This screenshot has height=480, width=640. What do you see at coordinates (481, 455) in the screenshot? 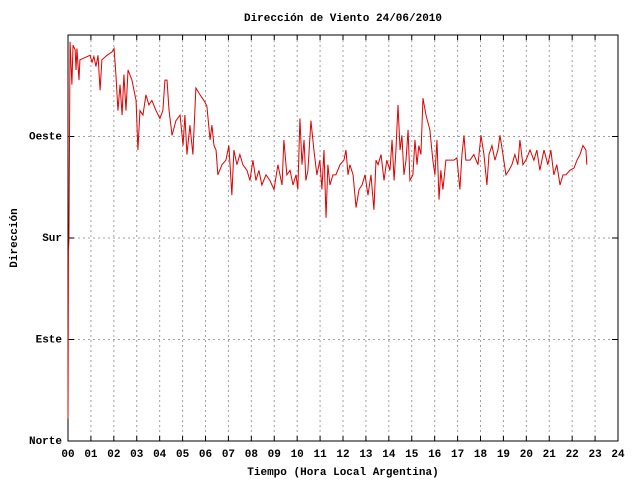
I see `x-tick-label: 18` at bounding box center [481, 455].